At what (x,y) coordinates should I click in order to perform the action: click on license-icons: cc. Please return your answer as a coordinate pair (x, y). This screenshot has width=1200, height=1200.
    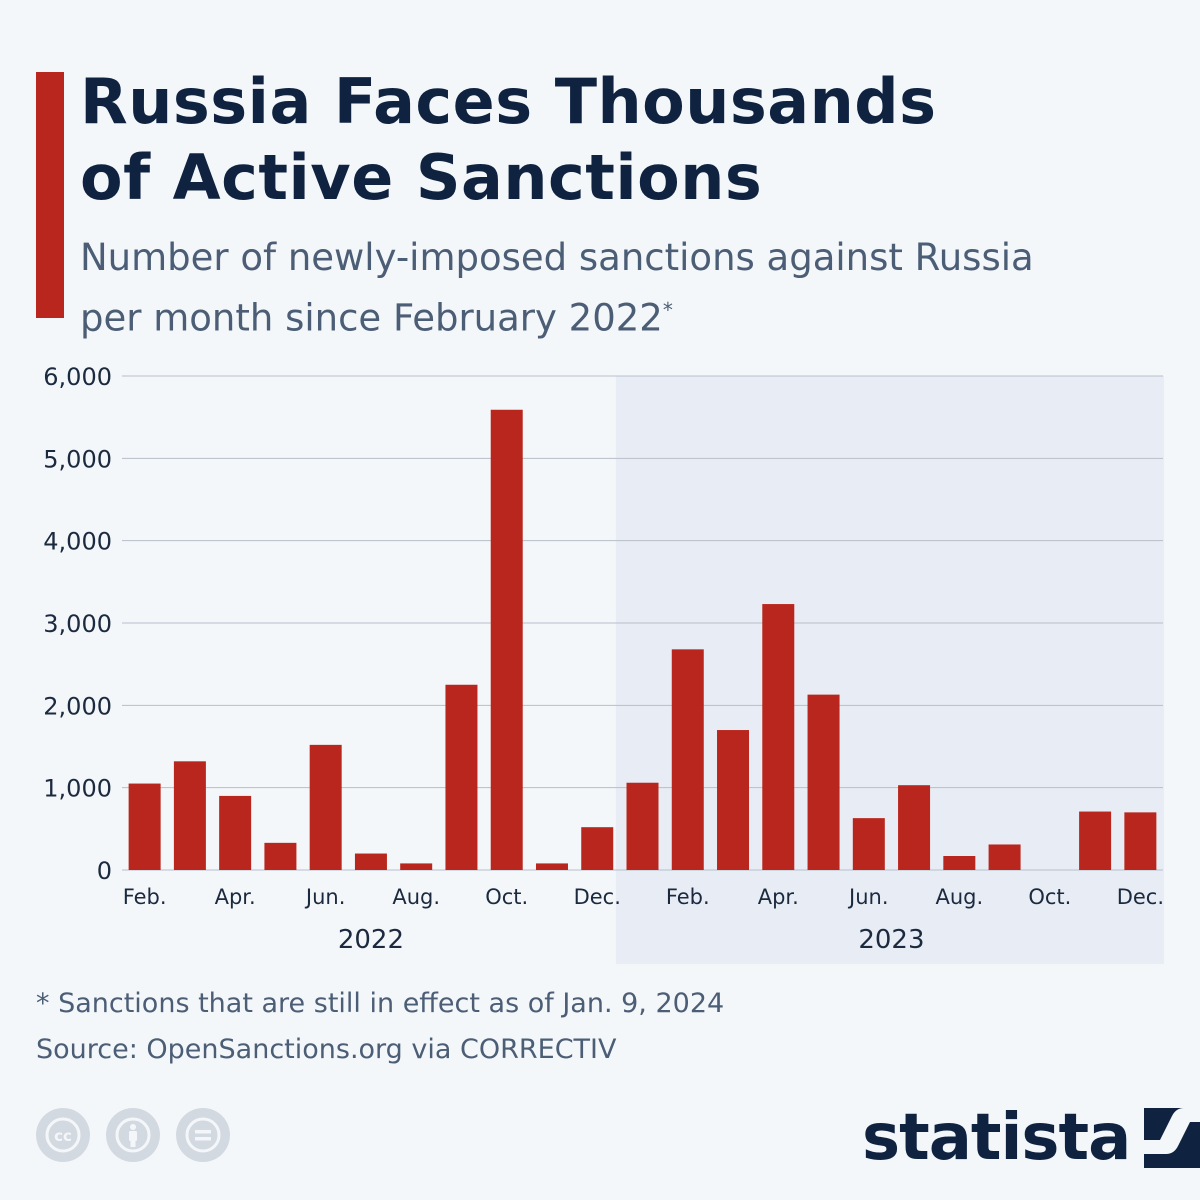
    Looking at the image, I should click on (133, 1135).